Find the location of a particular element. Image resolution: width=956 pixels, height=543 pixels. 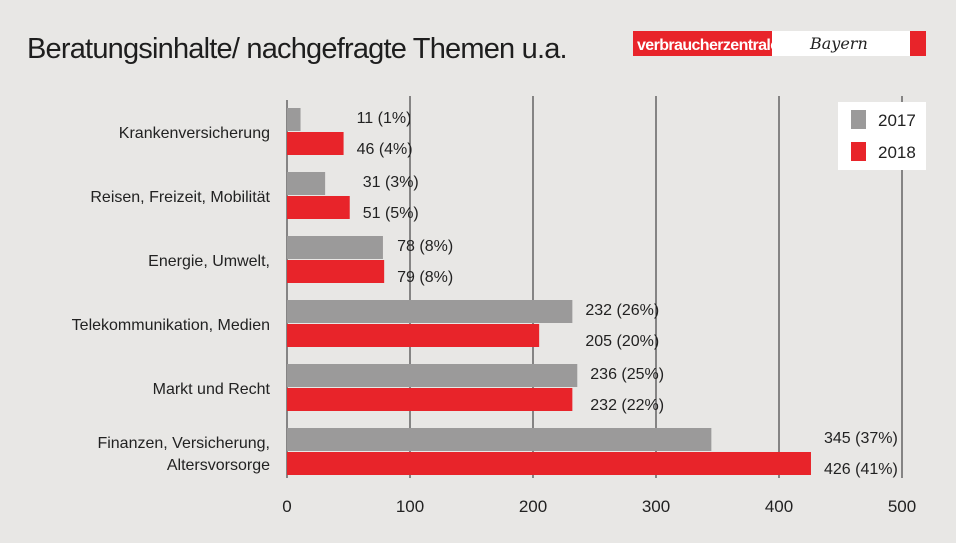

x-tick-label: 0 is located at coordinates (286, 506).